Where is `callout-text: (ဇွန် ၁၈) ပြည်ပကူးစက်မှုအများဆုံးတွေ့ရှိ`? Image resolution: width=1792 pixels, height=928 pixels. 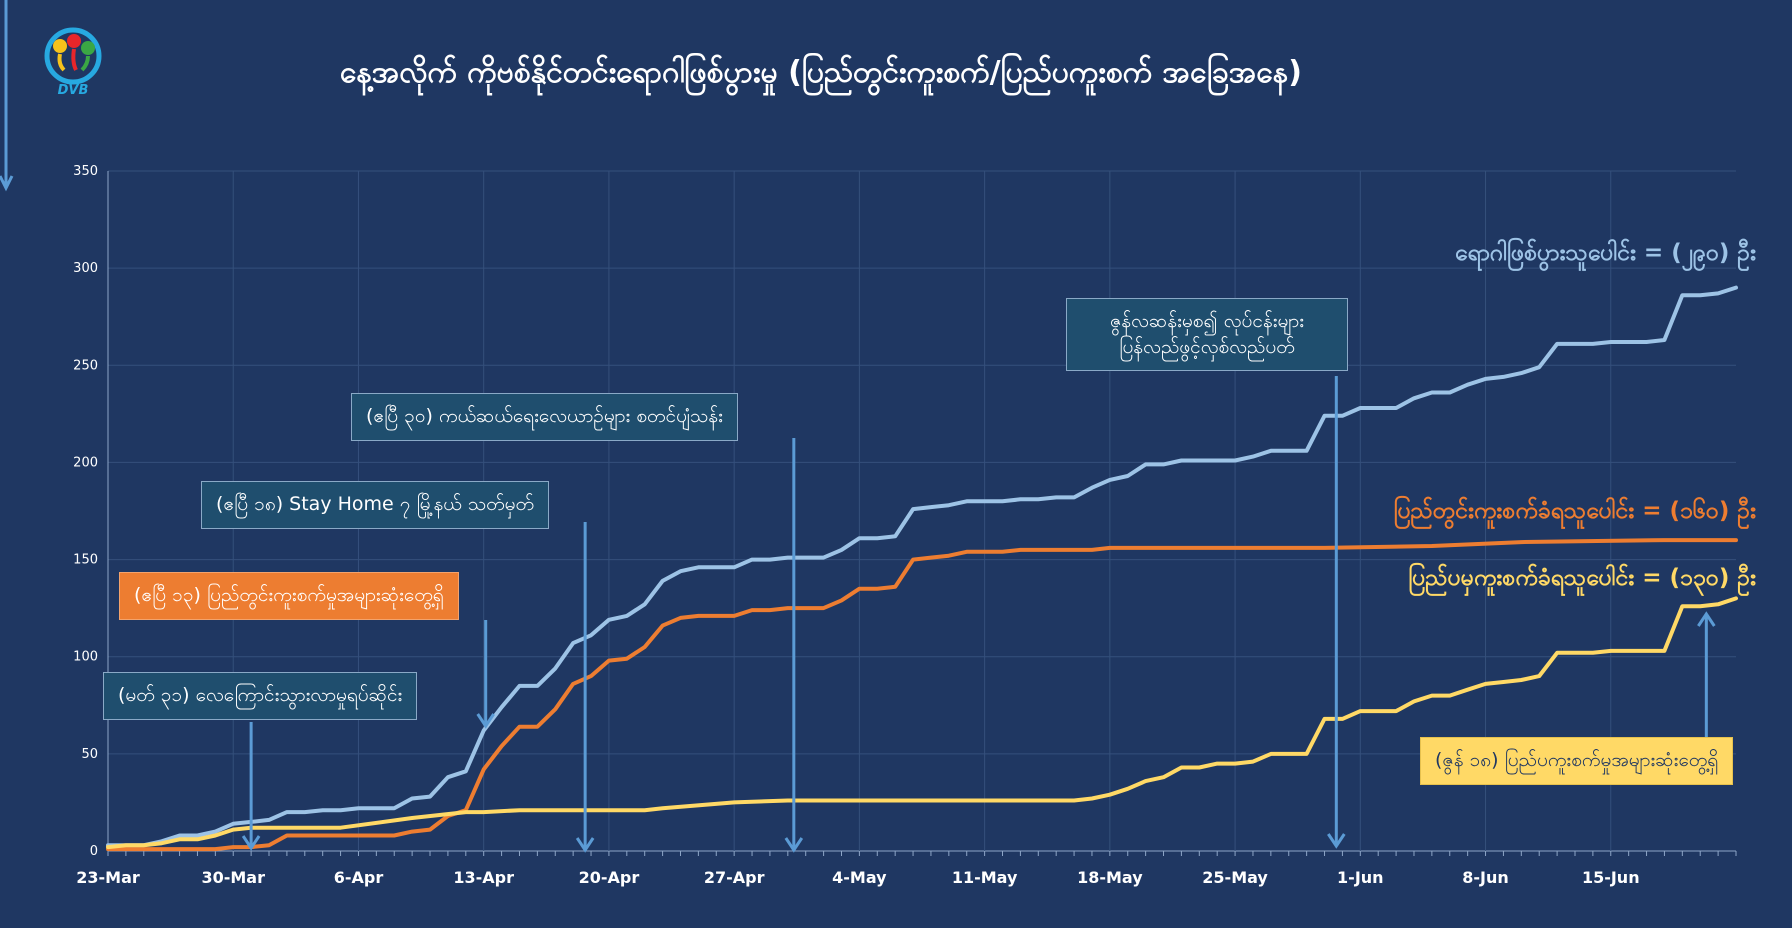 callout-text: (ဇွန် ၁၈) ပြည်ပကူးစက်မှုအများဆုံးတွေ့ရှိ is located at coordinates (1577, 760).